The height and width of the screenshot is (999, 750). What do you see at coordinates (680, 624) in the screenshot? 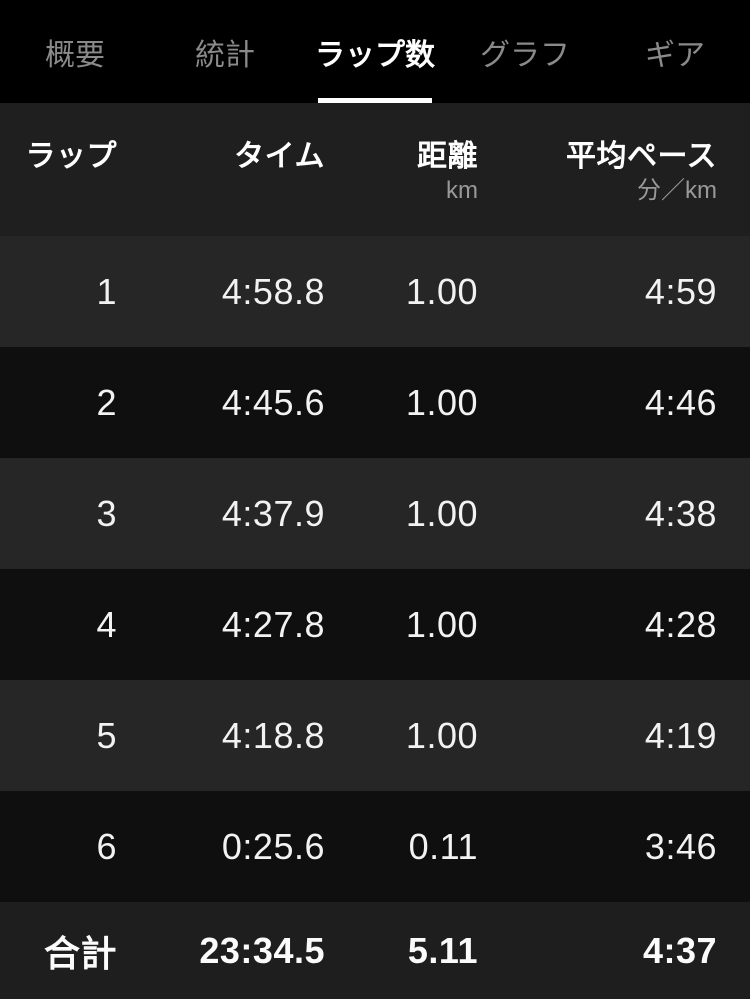
I see `pace-cell: 4:28` at bounding box center [680, 624].